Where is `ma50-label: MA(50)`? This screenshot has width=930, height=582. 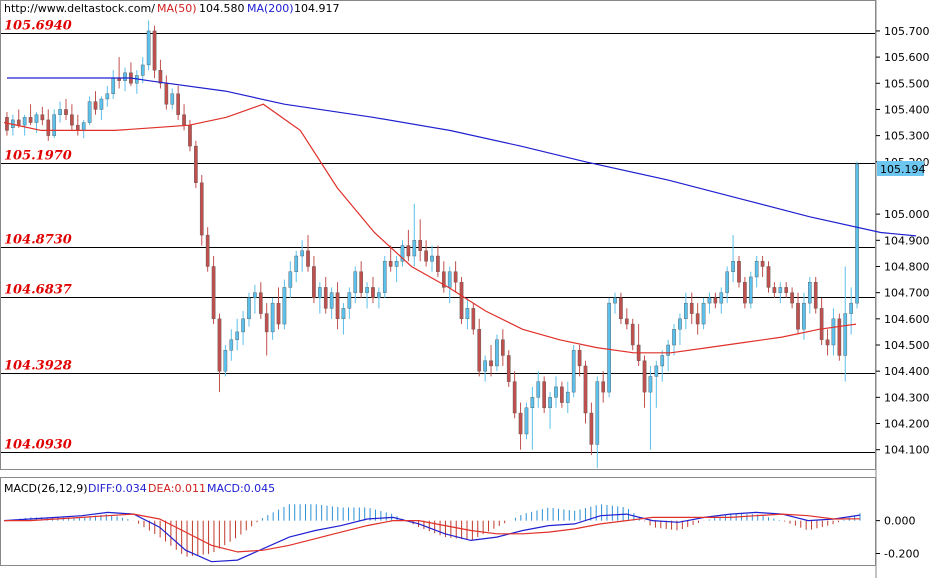
ma50-label: MA(50) is located at coordinates (177, 8).